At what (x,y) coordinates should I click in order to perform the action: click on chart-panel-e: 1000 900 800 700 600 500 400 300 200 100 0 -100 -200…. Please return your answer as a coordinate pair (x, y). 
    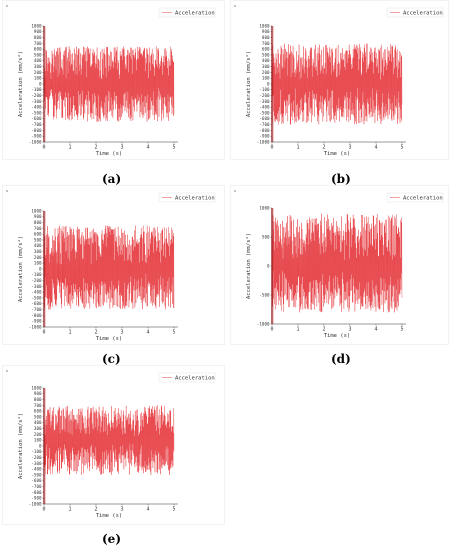
    Looking at the image, I should click on (113, 445).